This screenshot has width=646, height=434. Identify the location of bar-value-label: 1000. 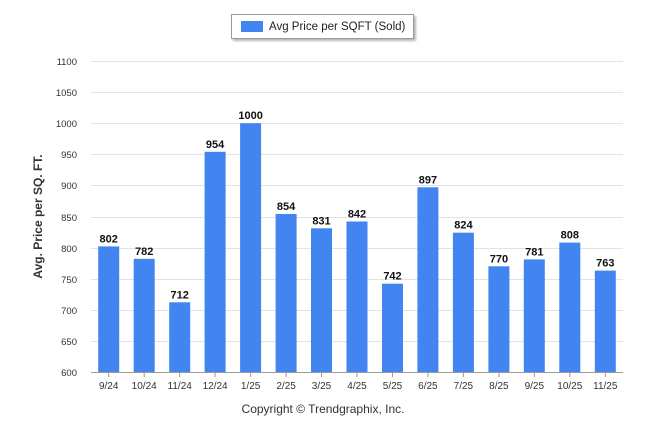
(250, 116).